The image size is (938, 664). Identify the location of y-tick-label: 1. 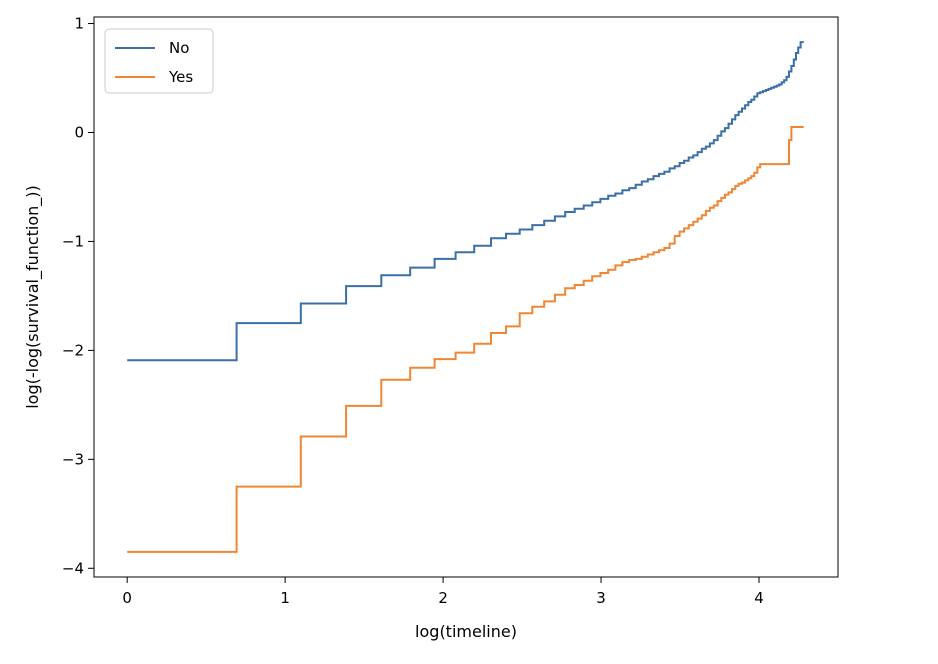
(79, 24).